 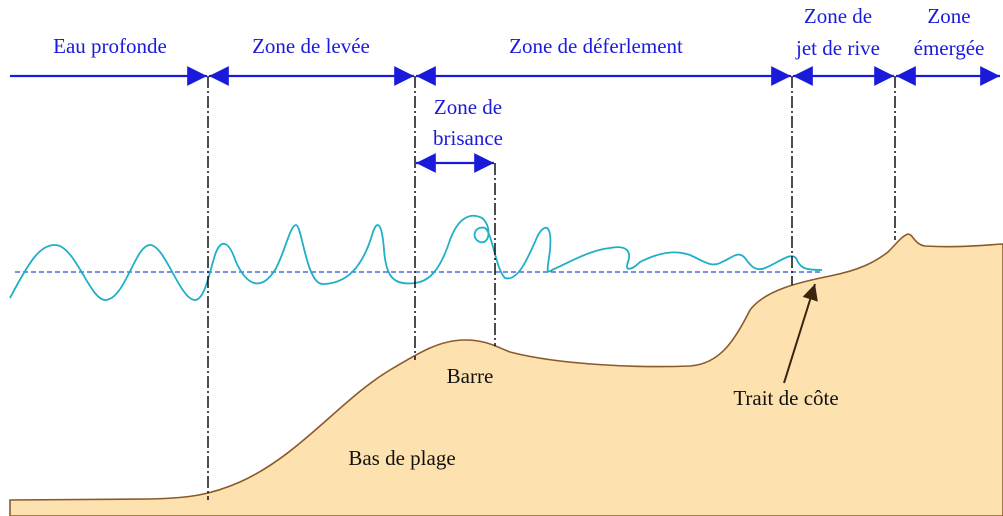 I want to click on zone-label: jet de rive, so click(x=837, y=48).